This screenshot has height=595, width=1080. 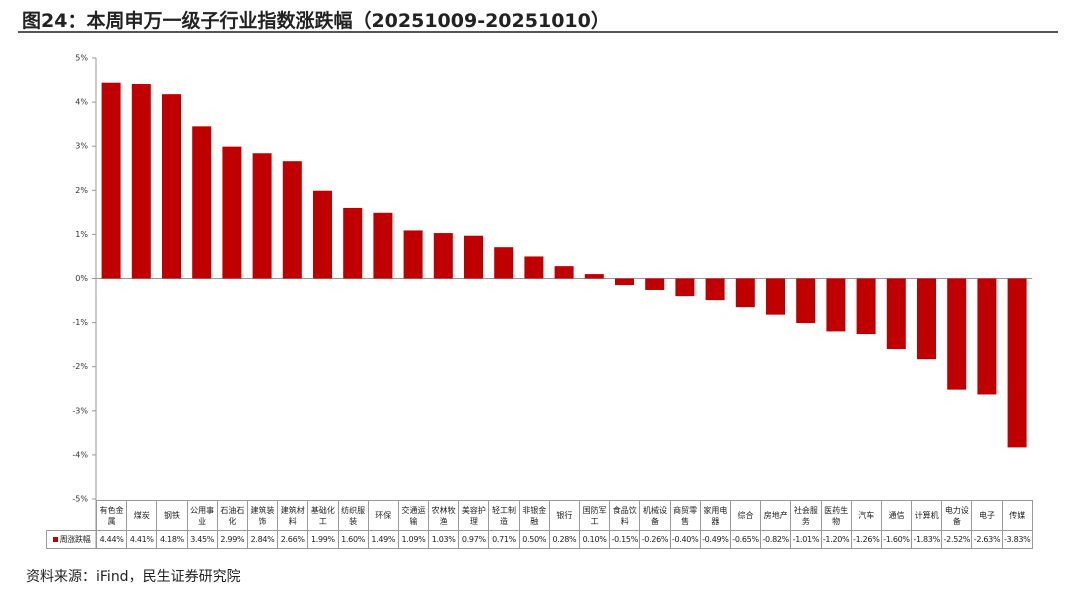 What do you see at coordinates (564, 515) in the screenshot?
I see `category-label: 银行` at bounding box center [564, 515].